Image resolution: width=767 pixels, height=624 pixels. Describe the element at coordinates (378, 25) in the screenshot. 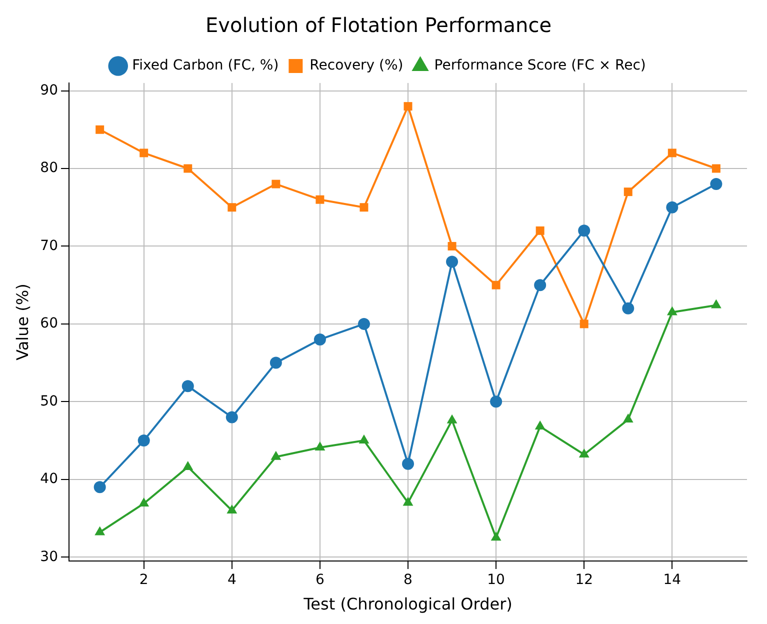

I see `chart-title: Evolution of Flotation Performance` at that location.